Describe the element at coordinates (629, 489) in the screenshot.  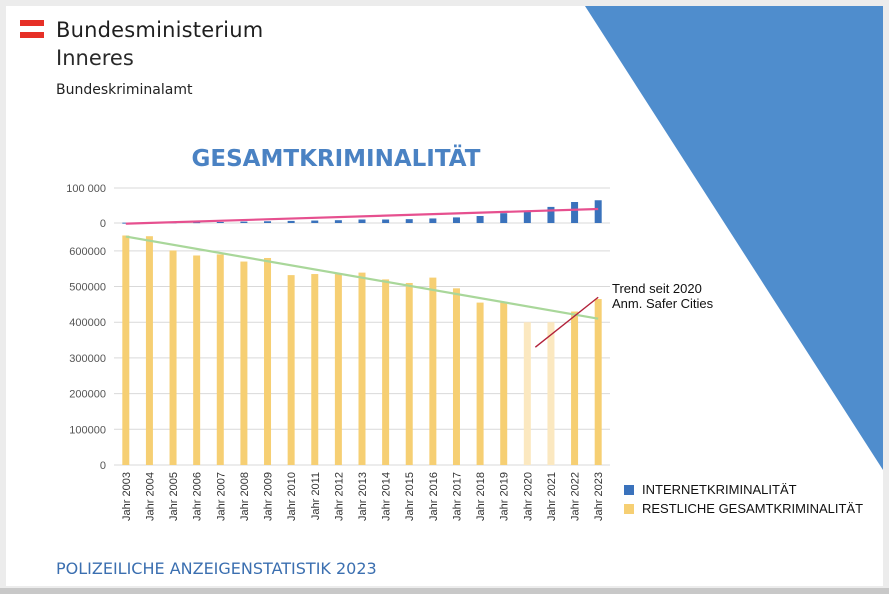
I see `legend-internet-swatch` at that location.